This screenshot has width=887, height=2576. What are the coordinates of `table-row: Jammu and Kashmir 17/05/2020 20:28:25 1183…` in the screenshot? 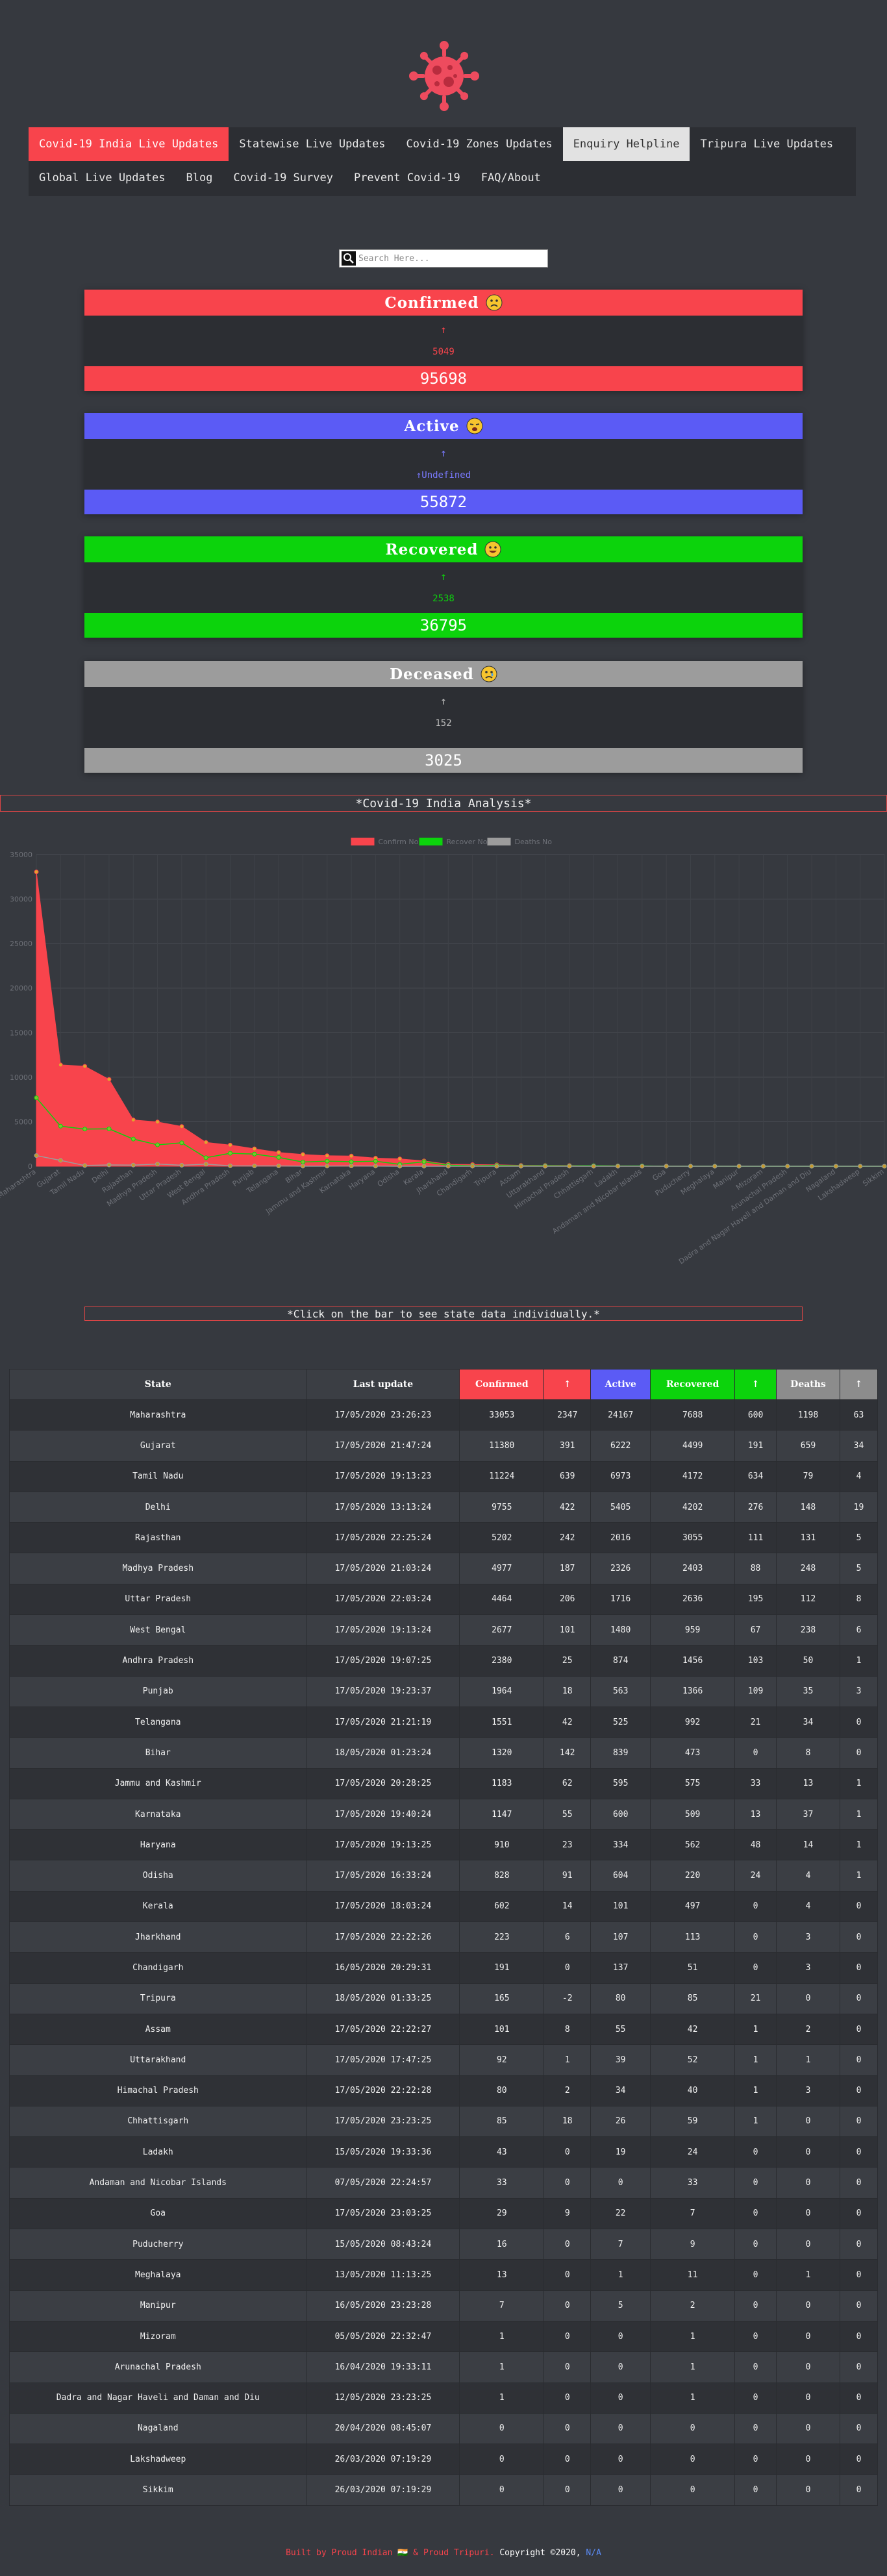 It's located at (444, 1783).